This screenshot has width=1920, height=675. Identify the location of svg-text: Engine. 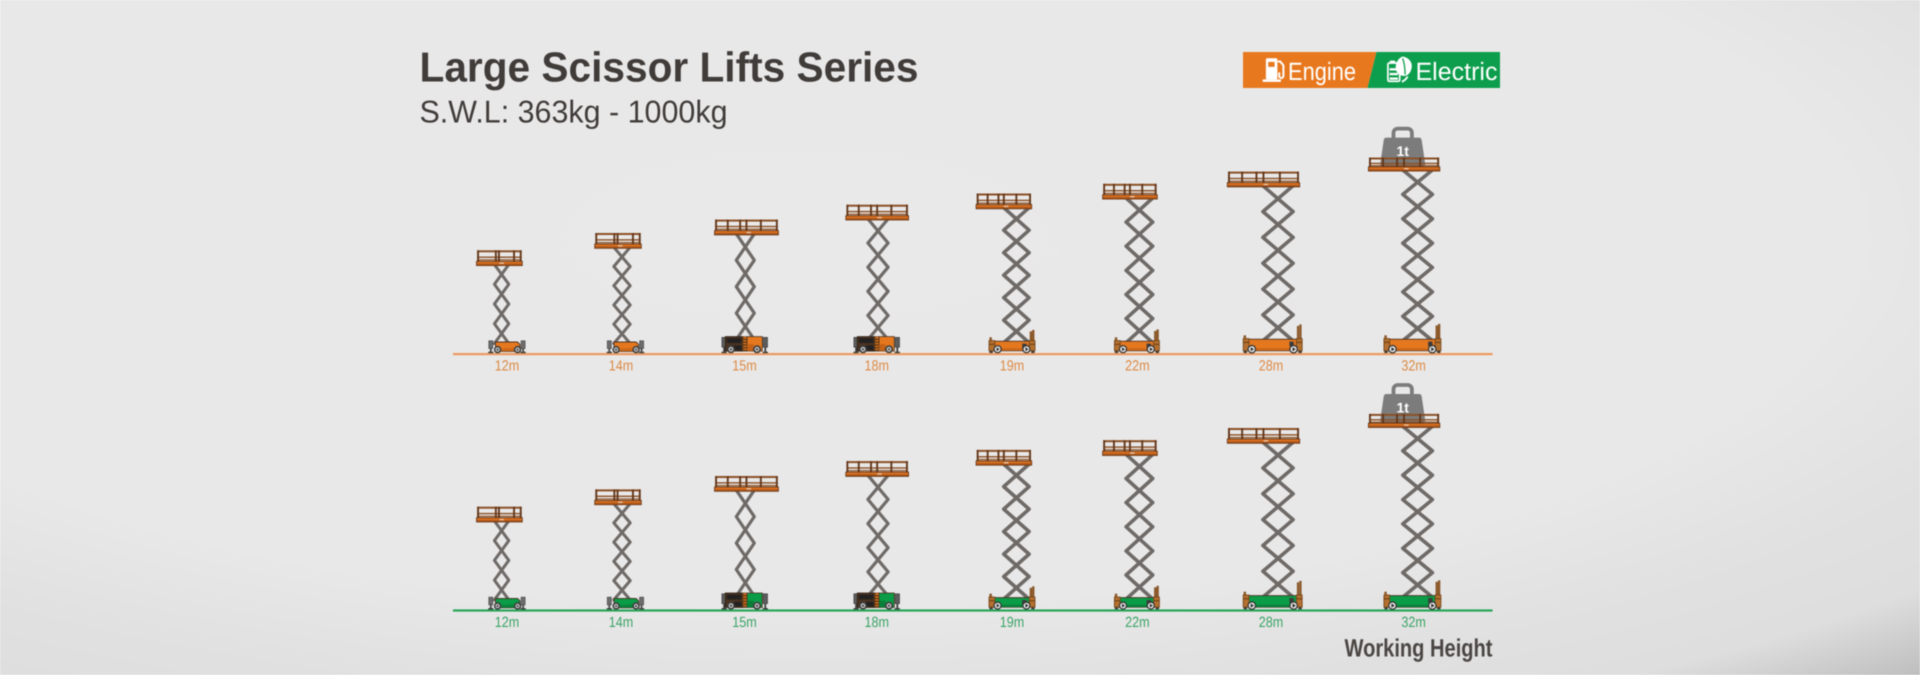
(1322, 72).